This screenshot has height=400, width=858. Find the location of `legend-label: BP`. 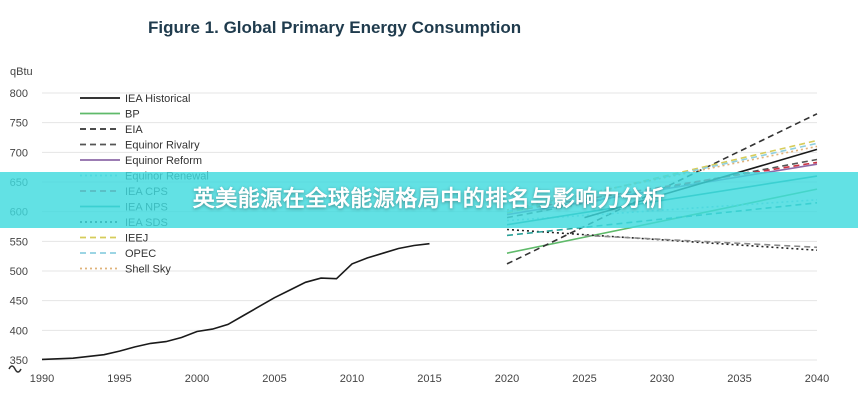

legend-label: BP is located at coordinates (132, 115).